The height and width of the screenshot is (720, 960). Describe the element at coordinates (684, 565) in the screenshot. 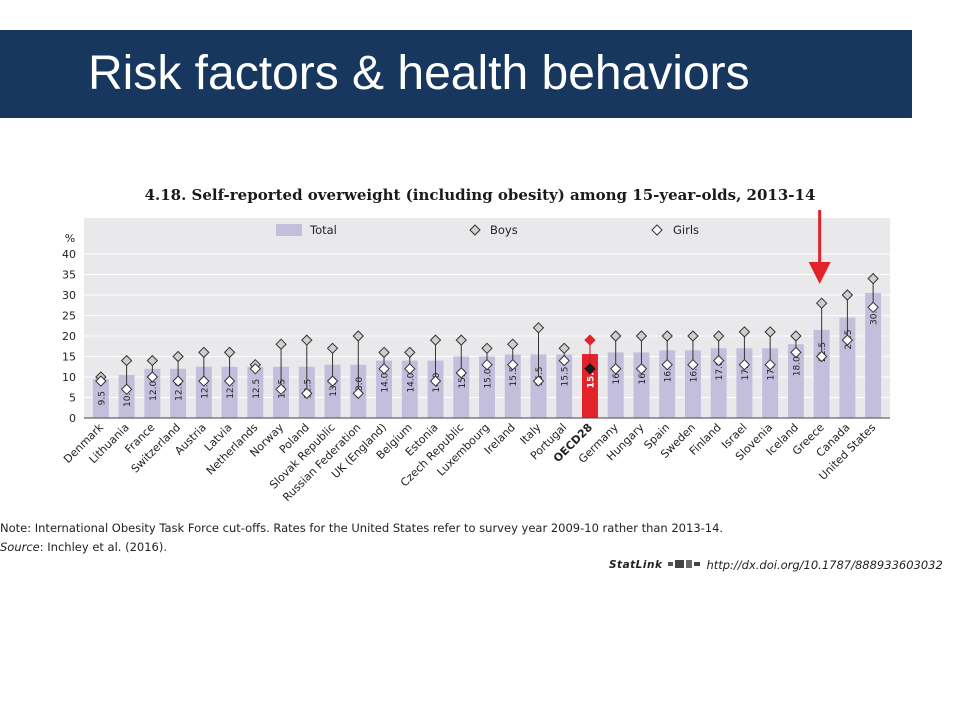

I see `statlink-logo-icon` at that location.